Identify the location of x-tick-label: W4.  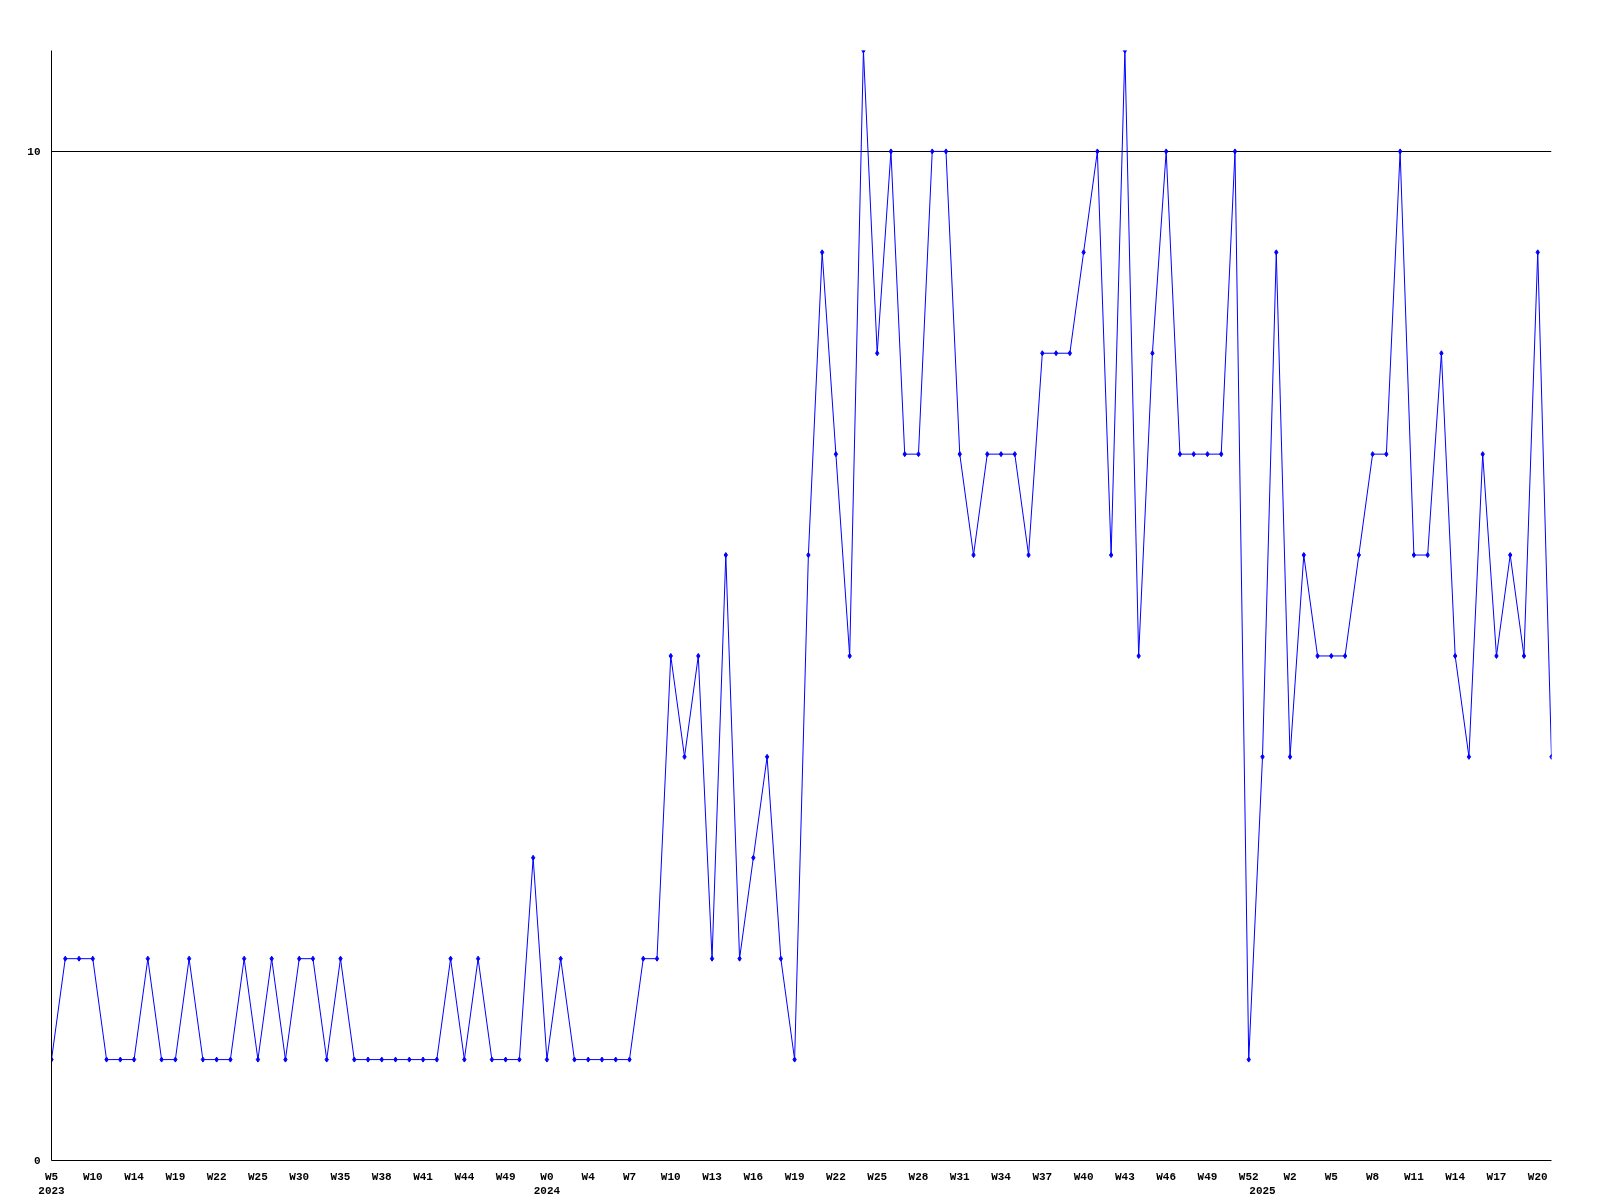
(588, 1176).